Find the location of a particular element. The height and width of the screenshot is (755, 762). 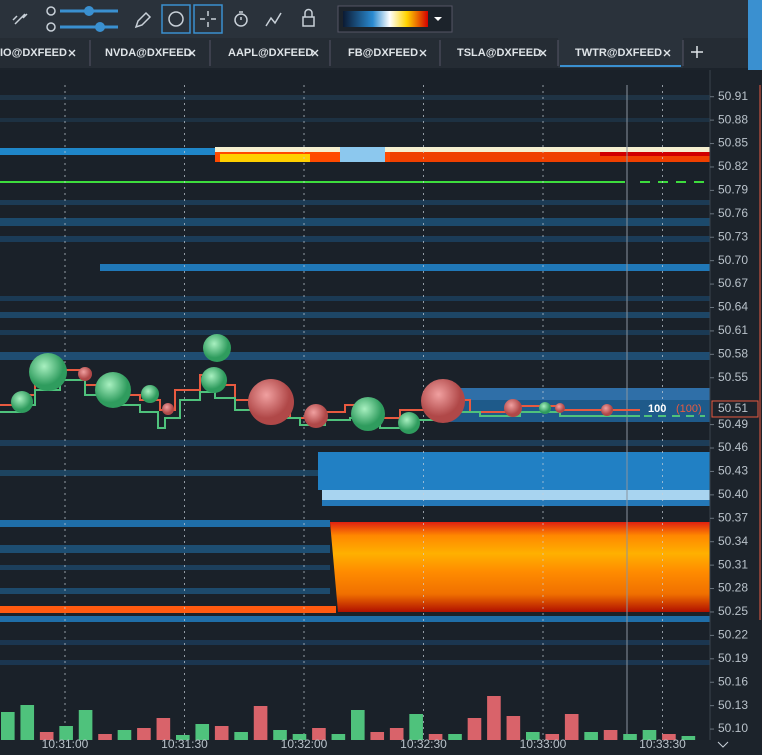

price-label: 50.16 is located at coordinates (733, 681).